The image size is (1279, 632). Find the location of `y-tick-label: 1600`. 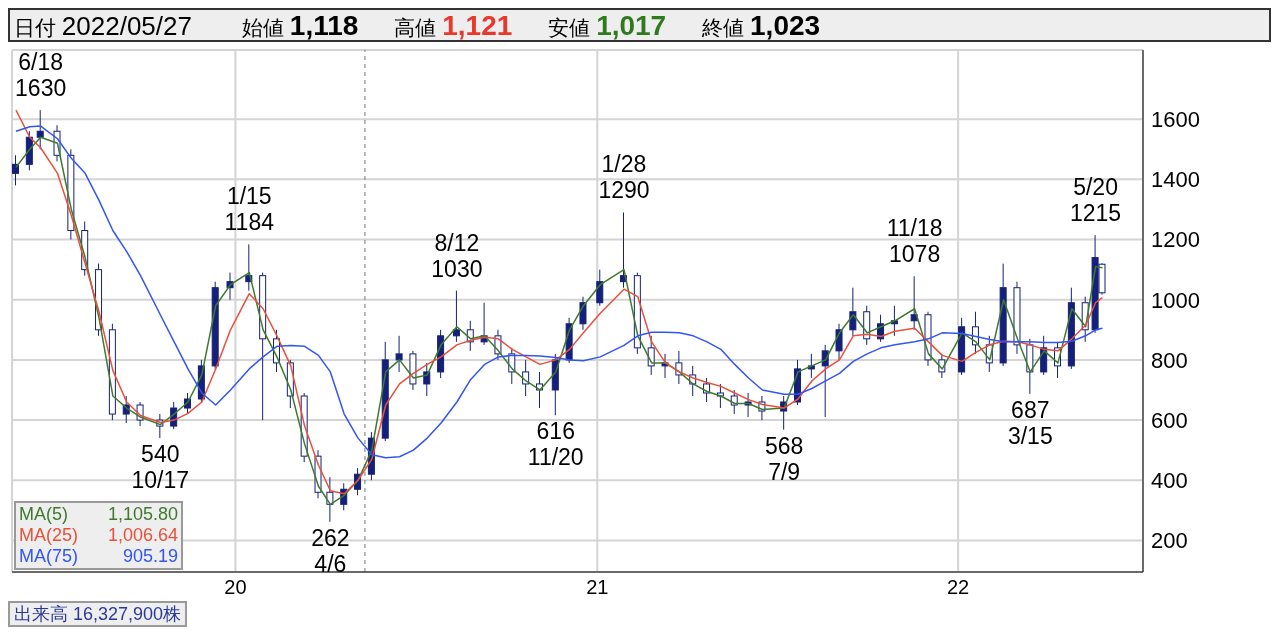

y-tick-label: 1600 is located at coordinates (1175, 120).